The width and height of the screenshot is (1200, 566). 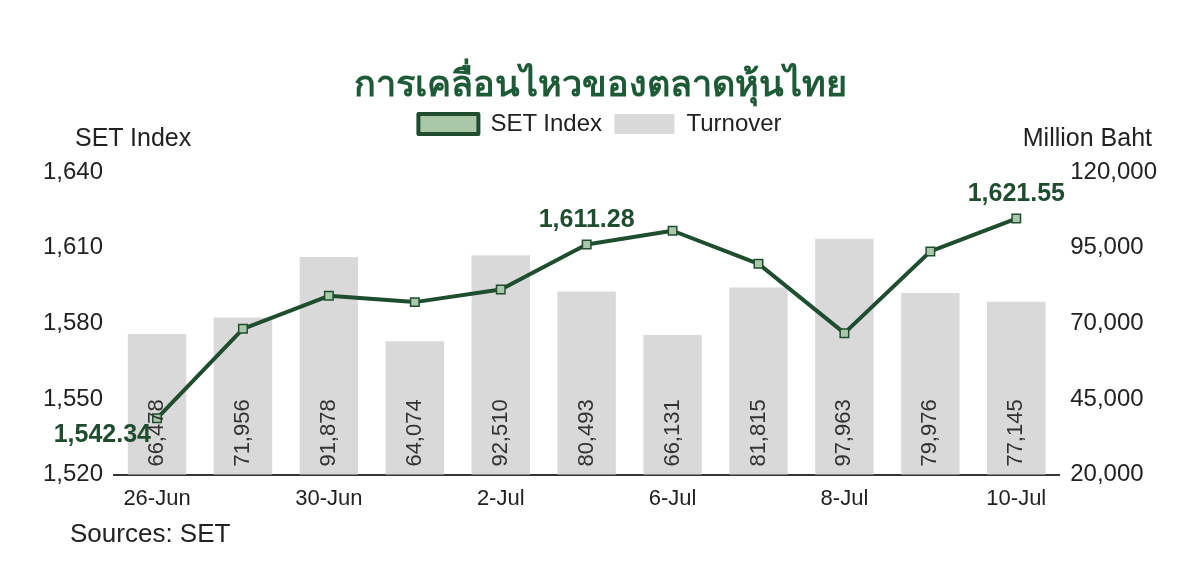 I want to click on y2-tick-label: 20,000, so click(x=1107, y=473).